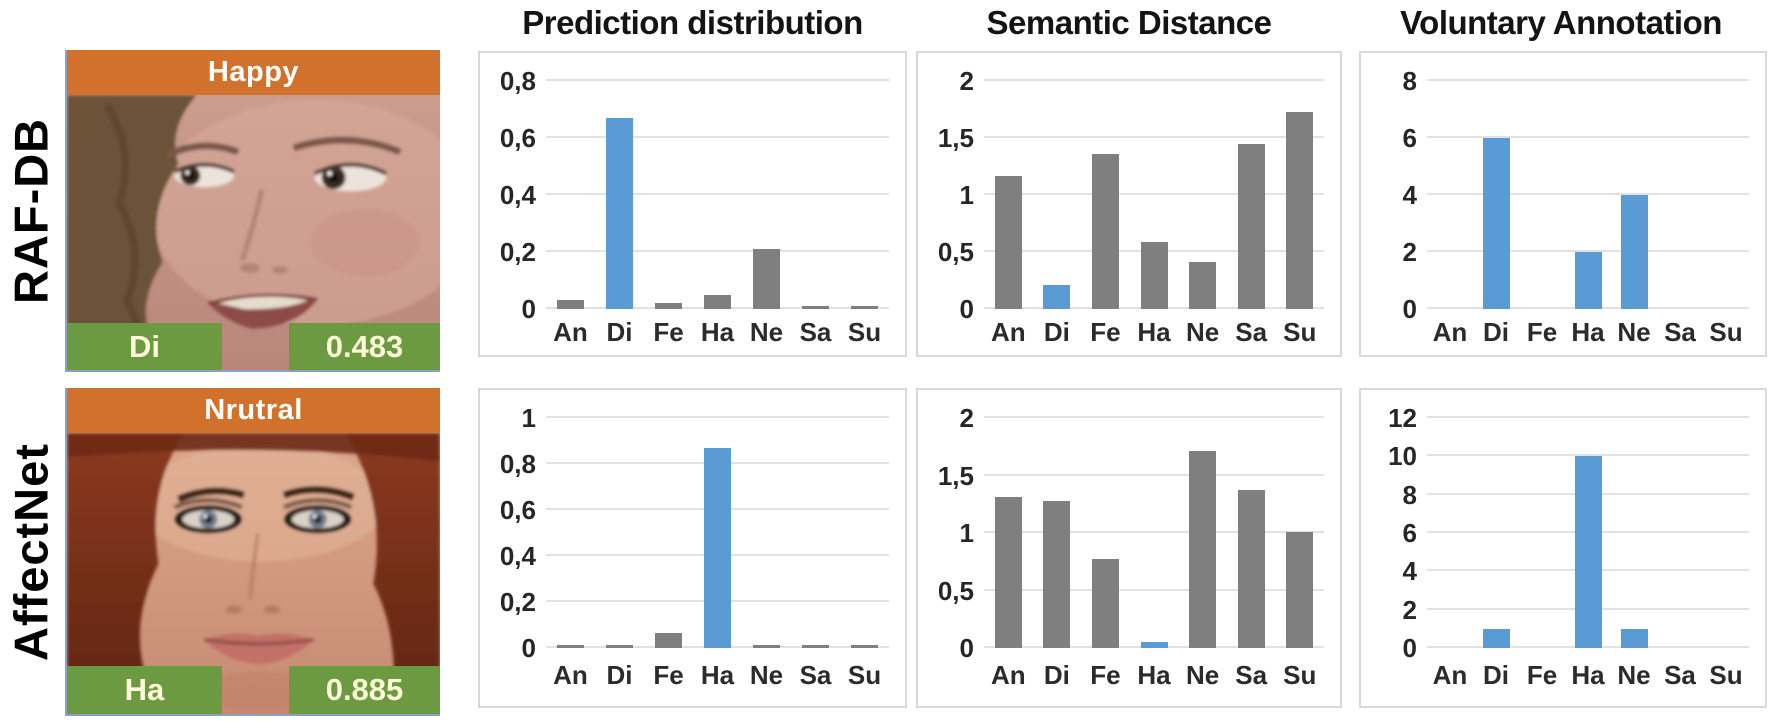  I want to click on y-axis-labels: 2 1,5 1 0,5 0, so click(946, 195).